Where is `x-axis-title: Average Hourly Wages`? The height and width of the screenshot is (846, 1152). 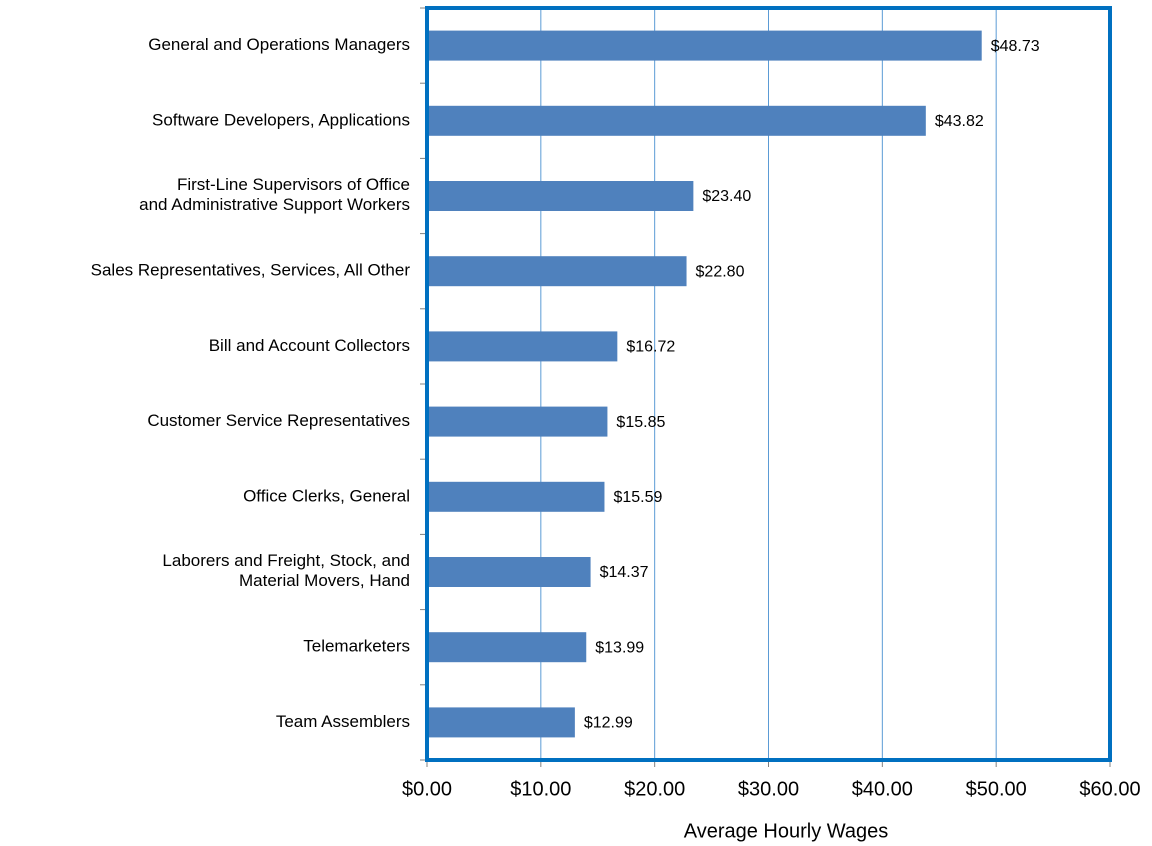 x-axis-title: Average Hourly Wages is located at coordinates (786, 831).